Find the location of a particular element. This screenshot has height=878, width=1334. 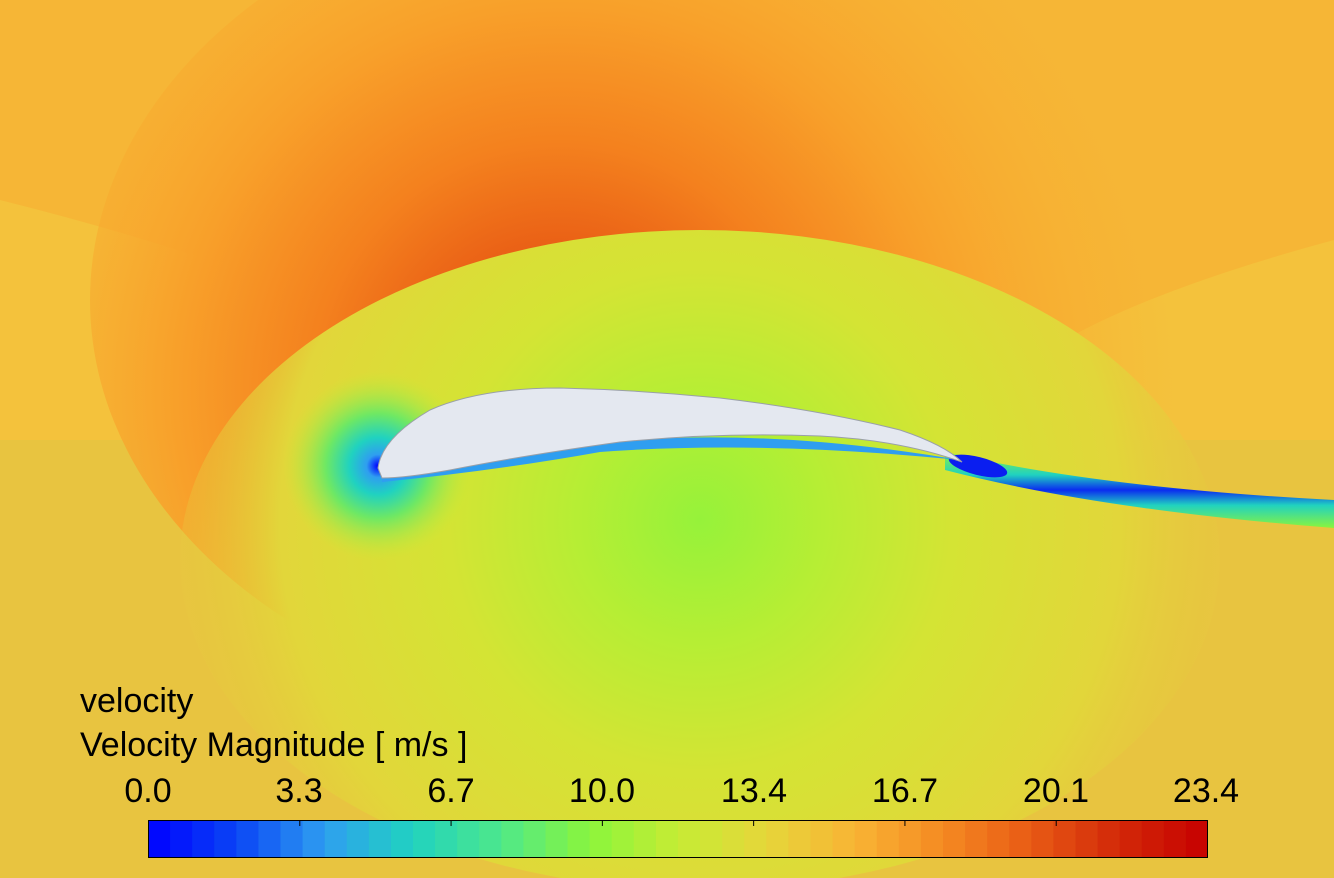

colorbar-tick-label: 23.4 is located at coordinates (1206, 791).